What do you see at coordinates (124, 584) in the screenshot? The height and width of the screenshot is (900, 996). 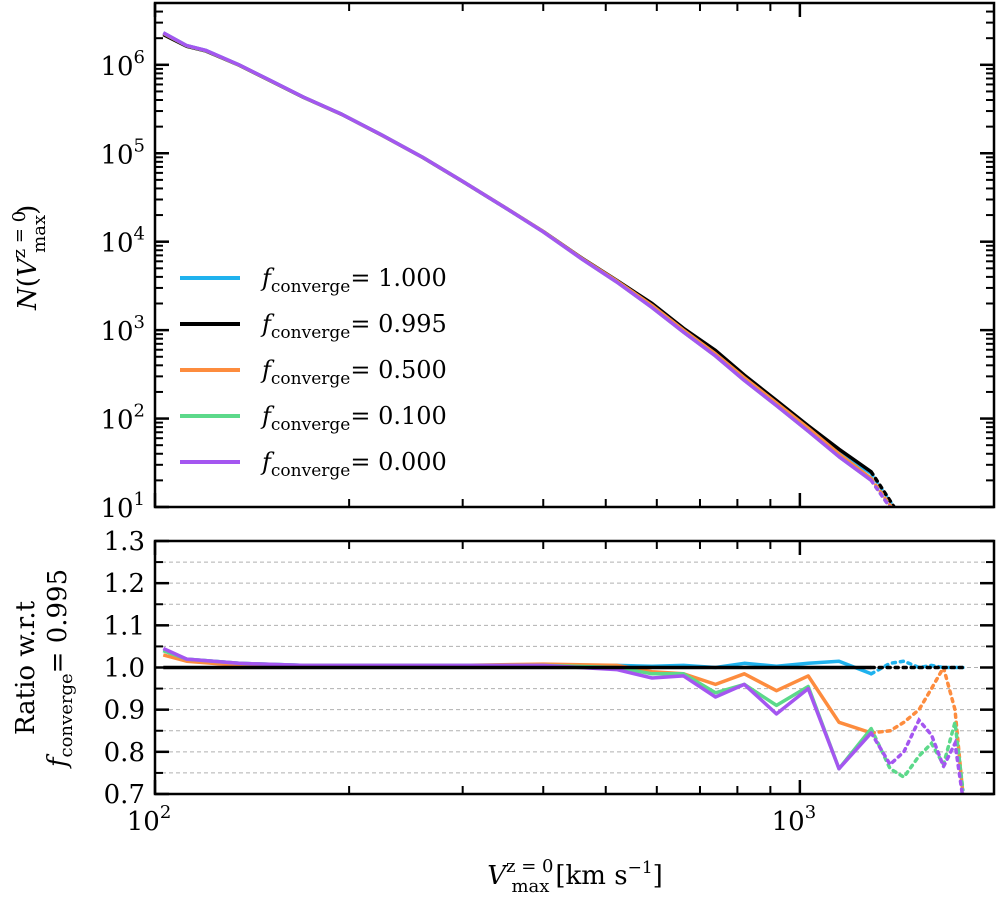 I see `bottom-y-tick-label: 1.2` at bounding box center [124, 584].